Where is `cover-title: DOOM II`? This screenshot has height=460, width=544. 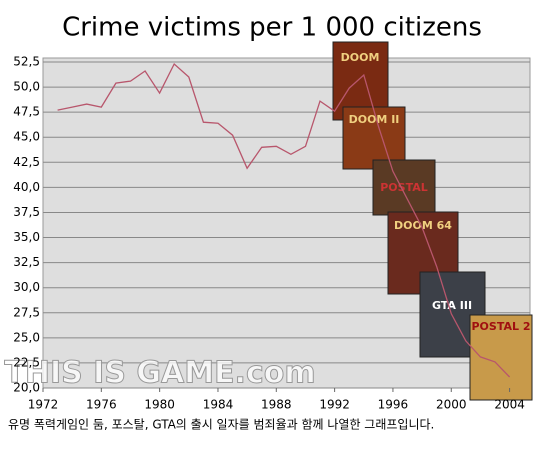 cover-title: DOOM II is located at coordinates (374, 119).